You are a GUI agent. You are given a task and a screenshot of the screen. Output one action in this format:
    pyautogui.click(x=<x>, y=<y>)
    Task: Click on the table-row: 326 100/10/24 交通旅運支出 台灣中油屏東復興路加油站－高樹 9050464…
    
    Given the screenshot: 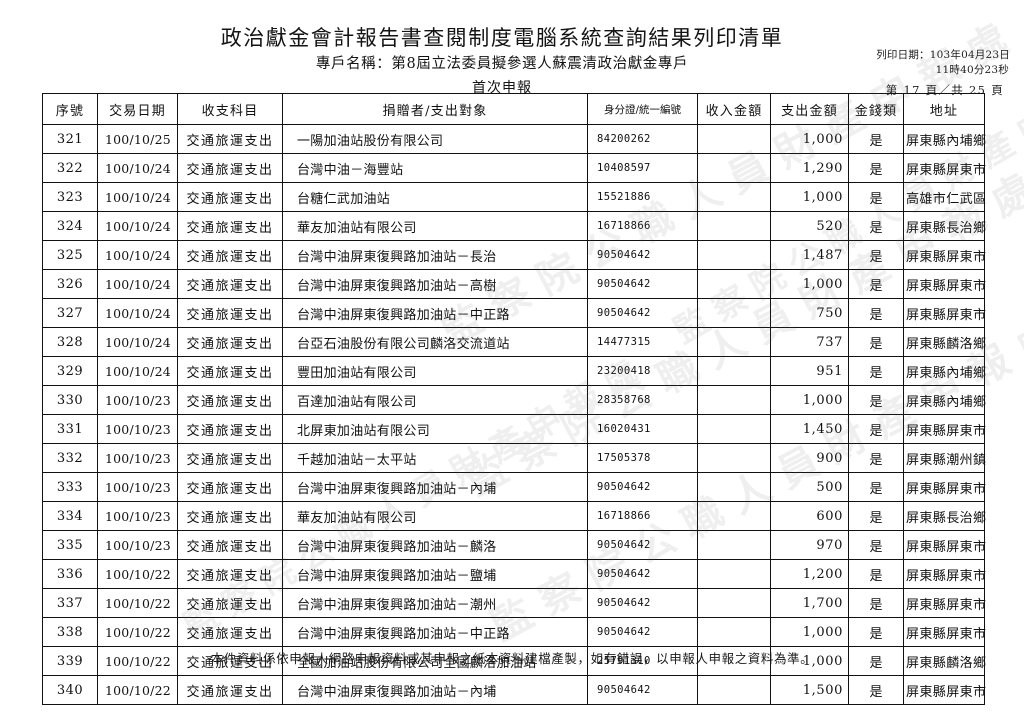 What is the action you would take?
    pyautogui.click(x=514, y=284)
    